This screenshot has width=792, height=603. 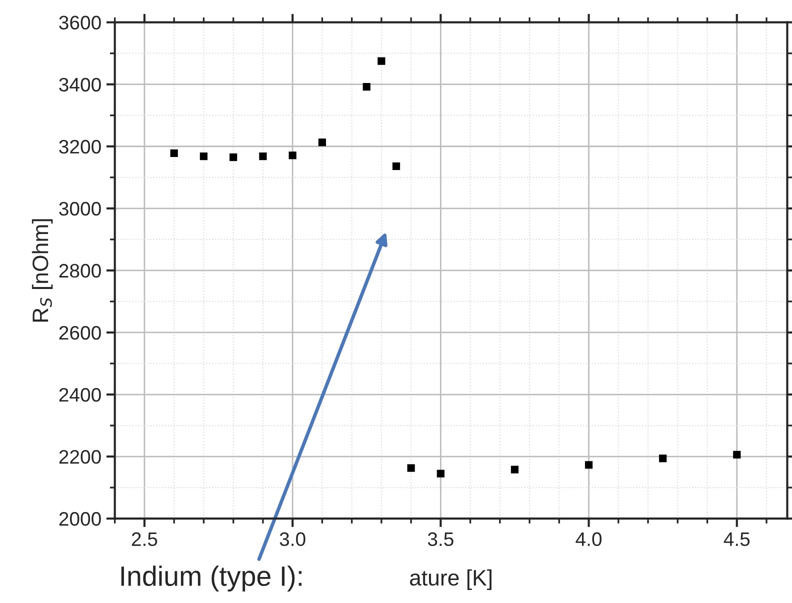 What do you see at coordinates (451, 579) in the screenshot?
I see `x-axis-title: ature [K]` at bounding box center [451, 579].